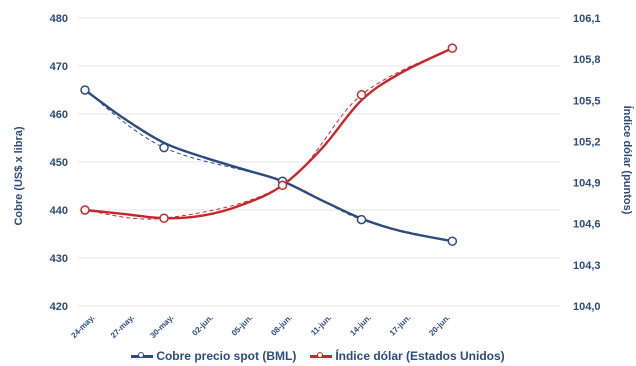 The height and width of the screenshot is (366, 636). Describe the element at coordinates (122, 326) in the screenshot. I see `x-tick-label: 27-may.` at that location.